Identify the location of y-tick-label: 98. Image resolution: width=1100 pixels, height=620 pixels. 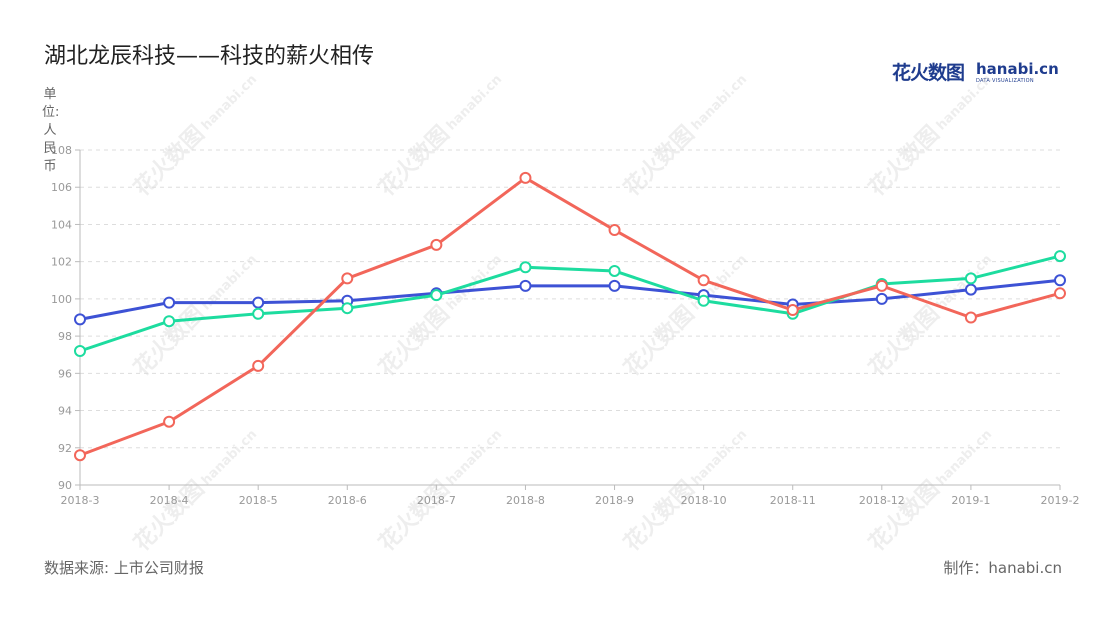
(65, 336).